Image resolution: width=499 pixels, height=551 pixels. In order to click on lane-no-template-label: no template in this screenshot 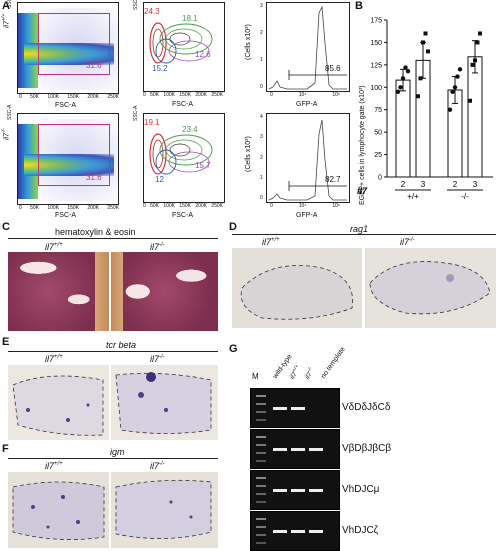, I will do `click(333, 363)`.